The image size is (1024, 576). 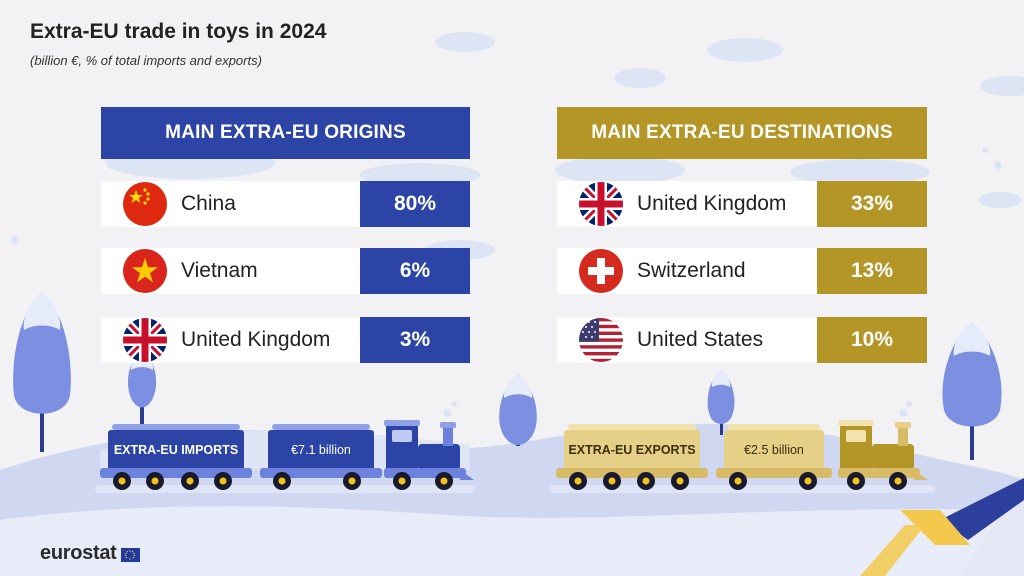 What do you see at coordinates (285, 447) in the screenshot?
I see `imports-train-icon` at bounding box center [285, 447].